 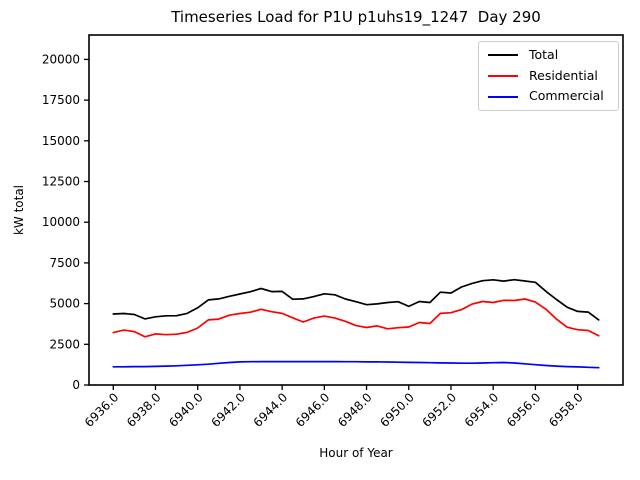 What do you see at coordinates (186, 410) in the screenshot?
I see `x-tick-label: 6940.0` at bounding box center [186, 410].